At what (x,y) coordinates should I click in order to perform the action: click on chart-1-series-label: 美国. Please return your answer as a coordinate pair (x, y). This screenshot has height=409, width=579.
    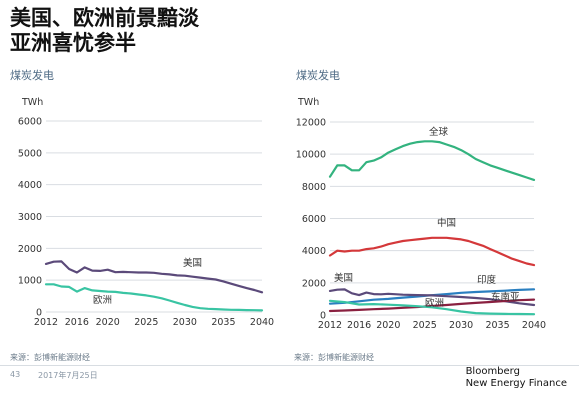
    Looking at the image, I should click on (192, 263).